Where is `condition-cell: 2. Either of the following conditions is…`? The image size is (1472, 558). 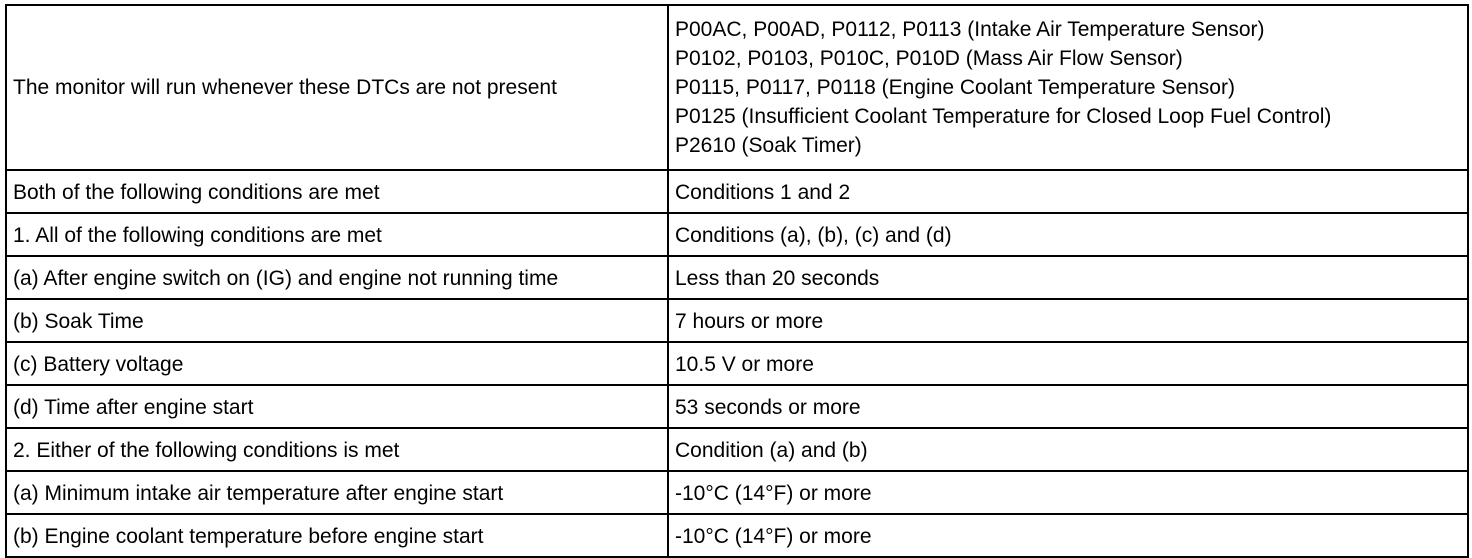 condition-cell: 2. Either of the following conditions is… is located at coordinates (337, 449).